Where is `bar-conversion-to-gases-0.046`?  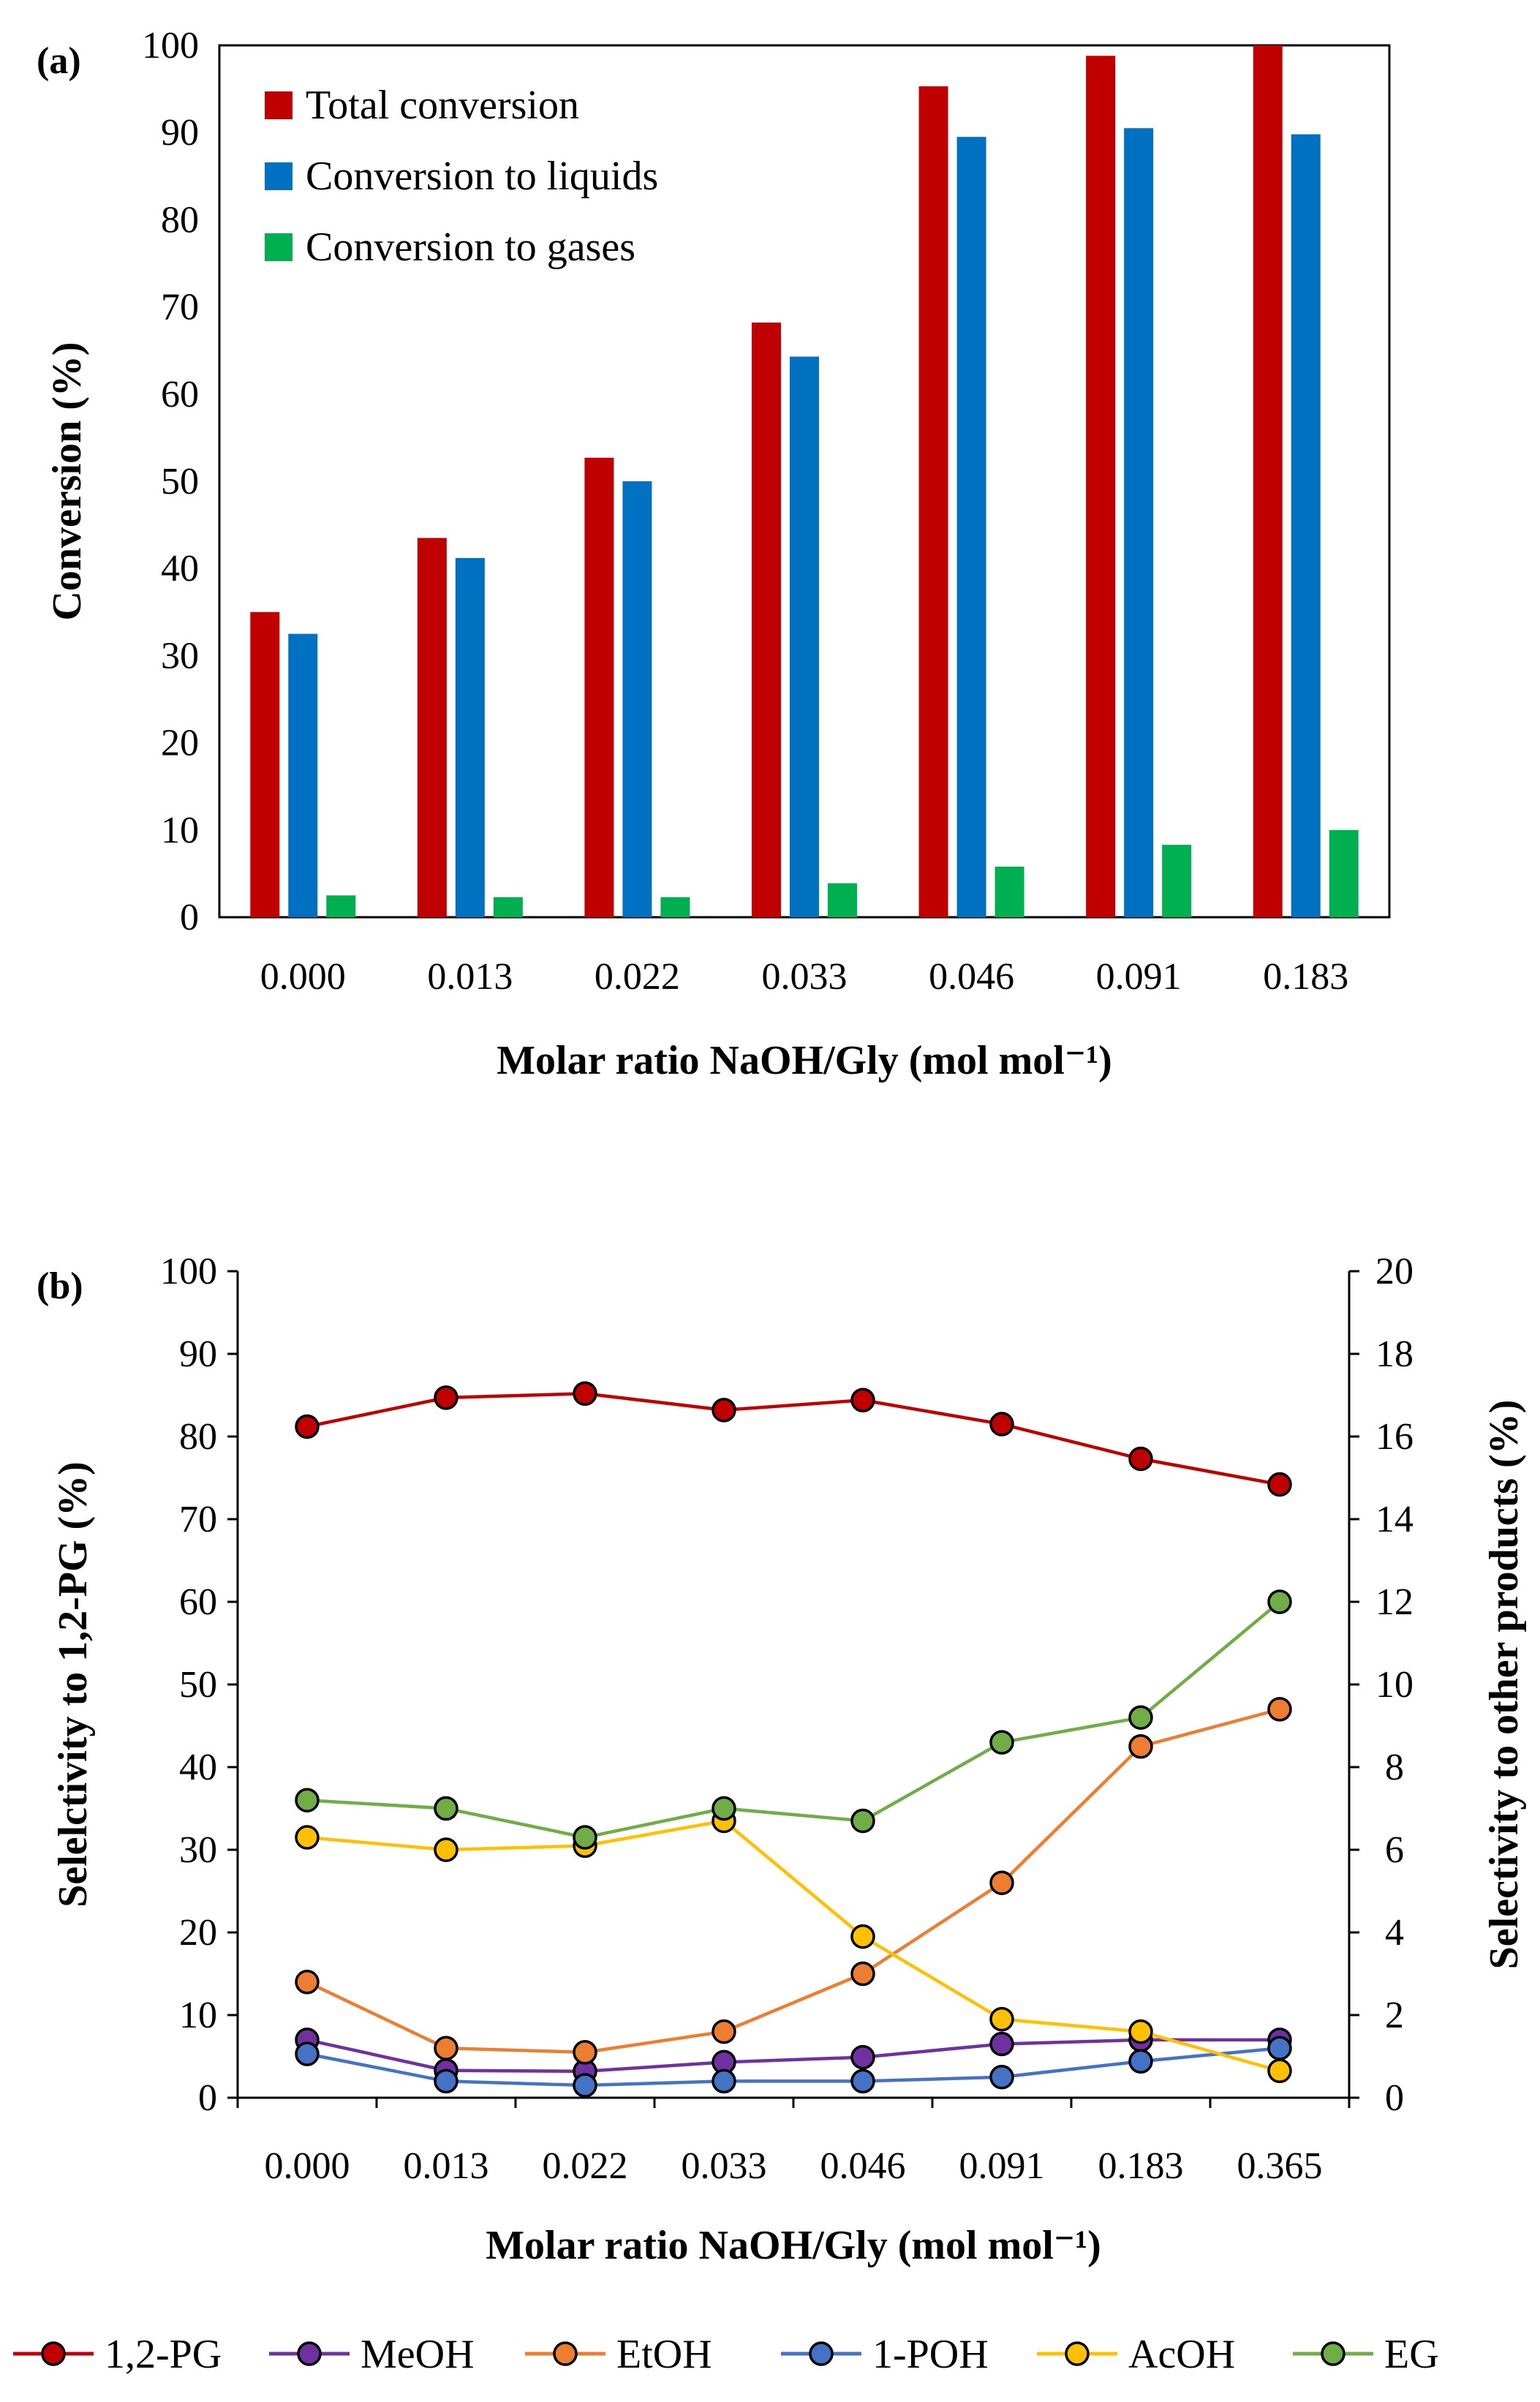
bar-conversion-to-gases-0.046 is located at coordinates (1009, 892).